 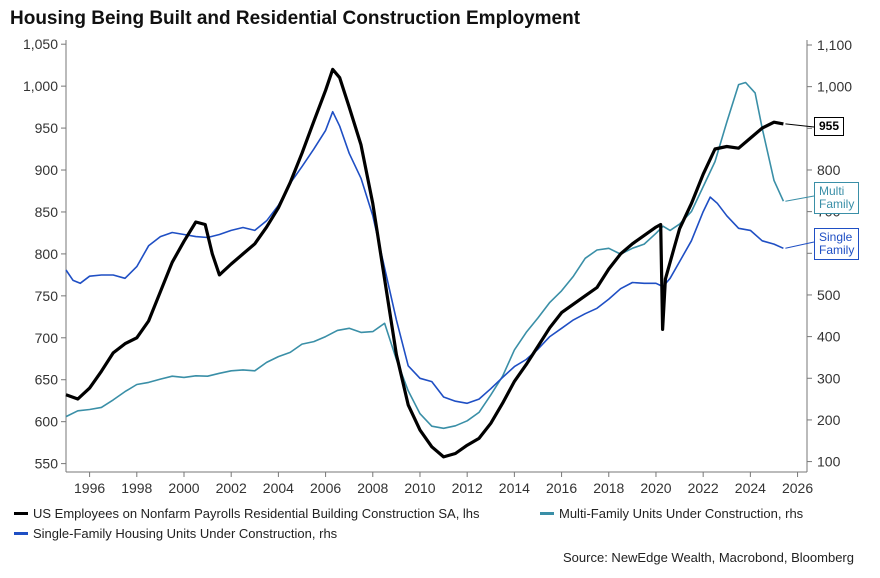 What do you see at coordinates (47, 296) in the screenshot?
I see `left-tick-label: 750` at bounding box center [47, 296].